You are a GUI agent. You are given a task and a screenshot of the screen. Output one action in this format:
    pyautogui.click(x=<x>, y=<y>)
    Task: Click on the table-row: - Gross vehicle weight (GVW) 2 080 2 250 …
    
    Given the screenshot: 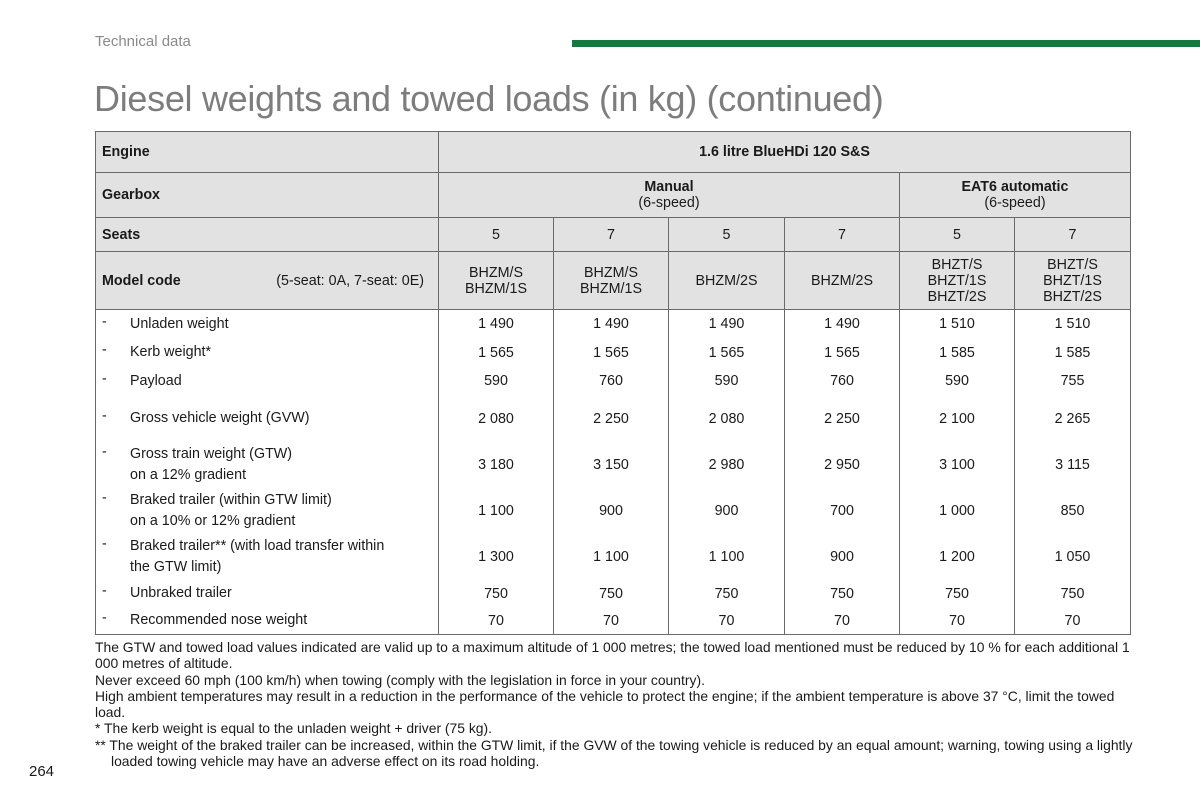 What is the action you would take?
    pyautogui.click(x=613, y=418)
    